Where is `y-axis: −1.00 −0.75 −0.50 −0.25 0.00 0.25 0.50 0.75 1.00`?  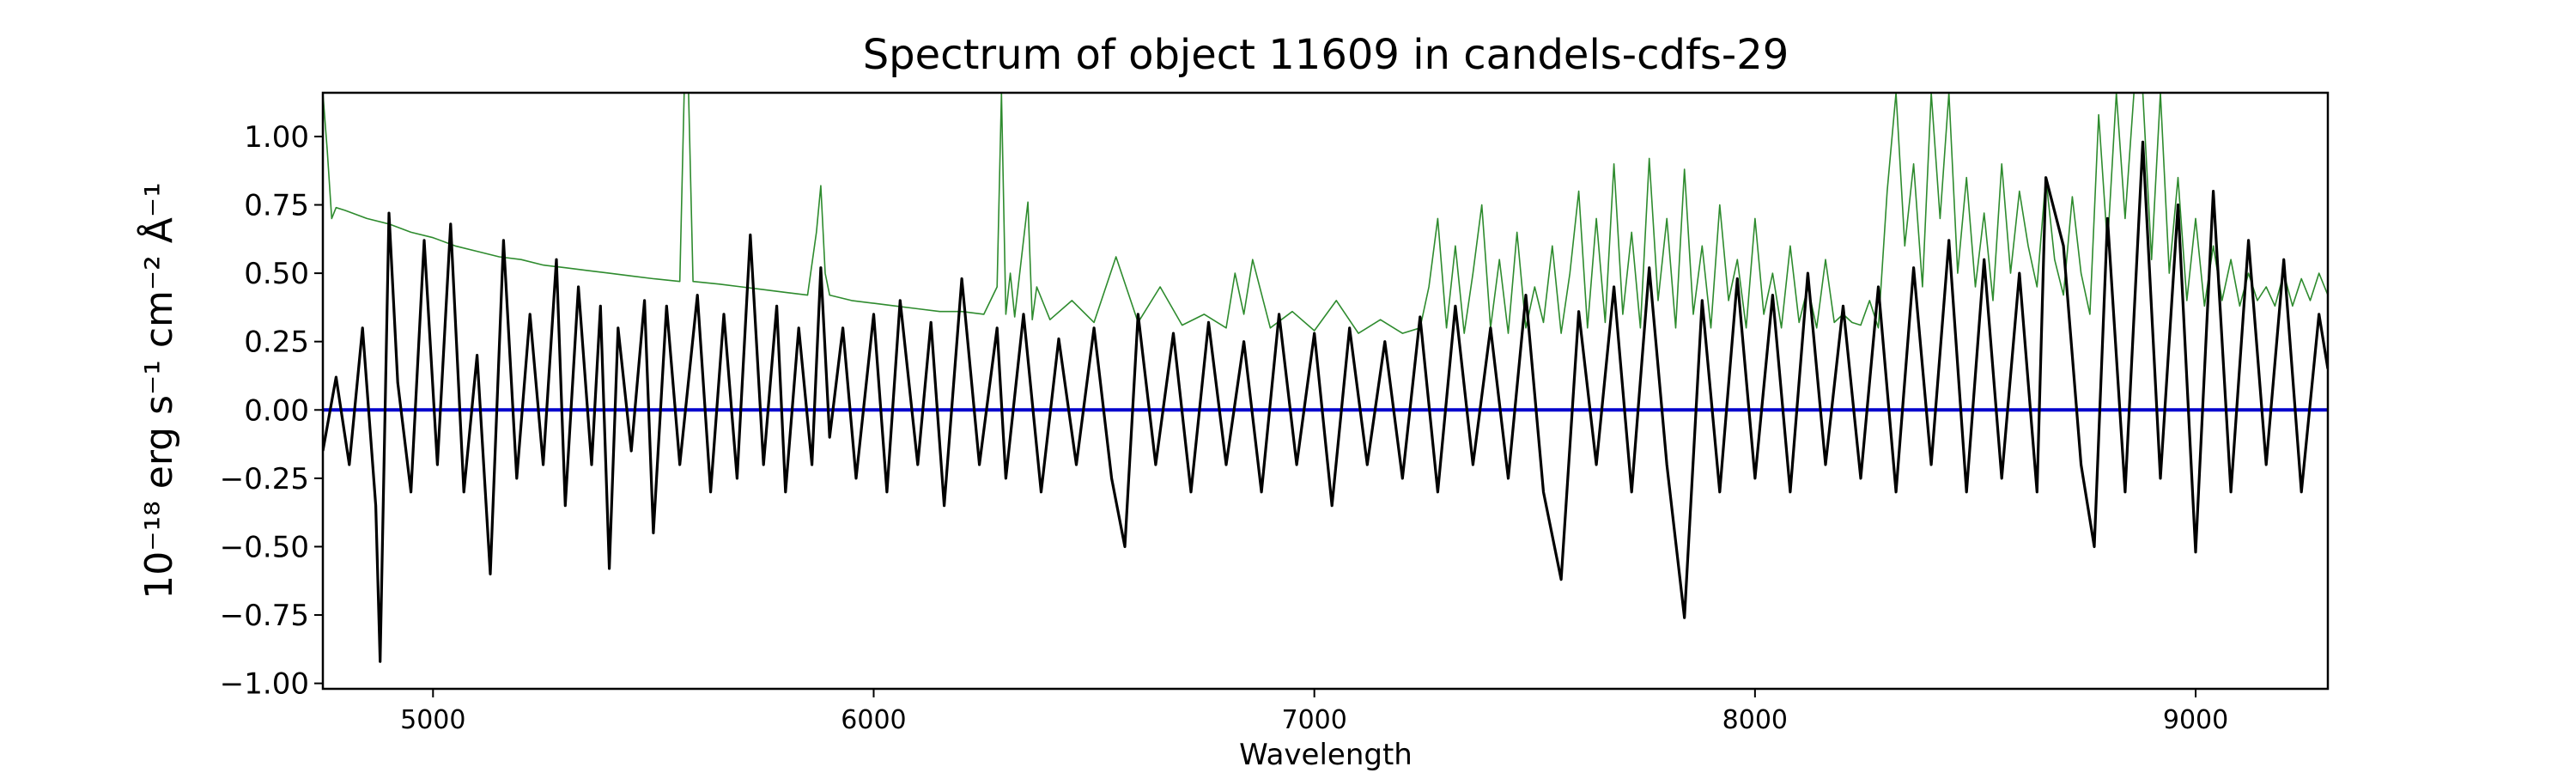 y-axis: −1.00 −0.75 −0.50 −0.25 0.00 0.25 0.50 0.75 1.00 is located at coordinates (271, 411).